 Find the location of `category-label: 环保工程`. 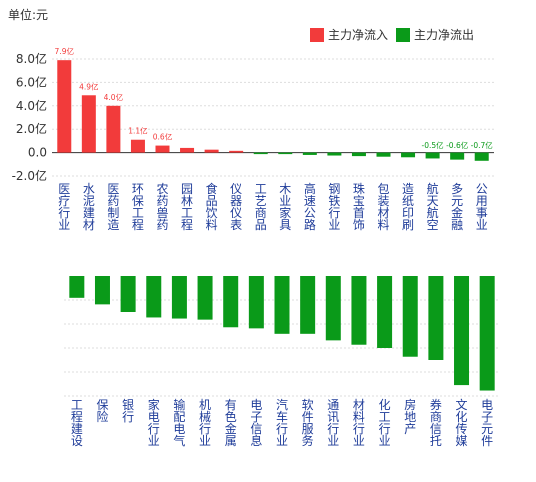

category-label: 环保工程 is located at coordinates (138, 207).